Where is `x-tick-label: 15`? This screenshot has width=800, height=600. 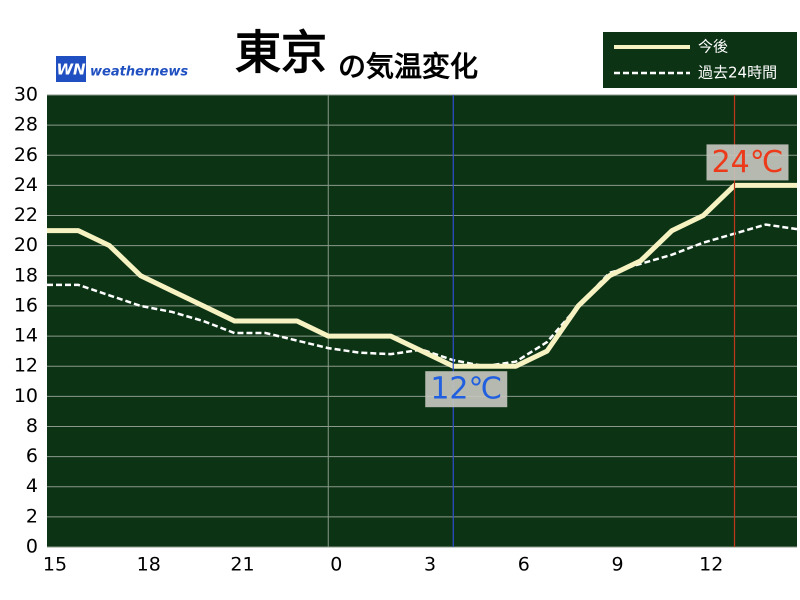
x-tick-label: 15 is located at coordinates (55, 565).